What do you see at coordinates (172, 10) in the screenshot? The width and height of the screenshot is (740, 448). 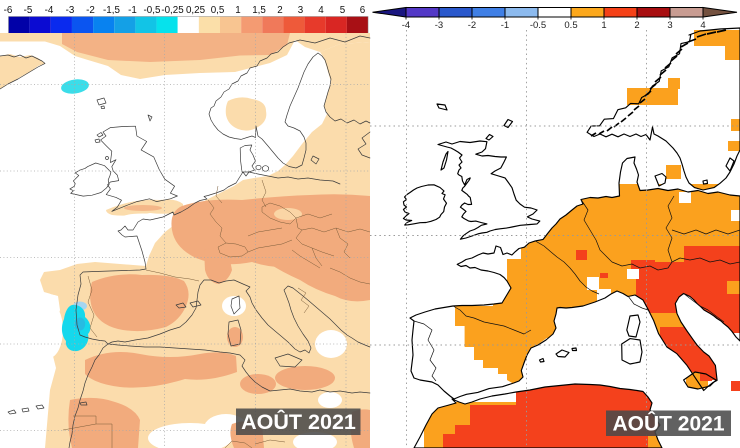 I see `svg-text: -0,25` at bounding box center [172, 10].